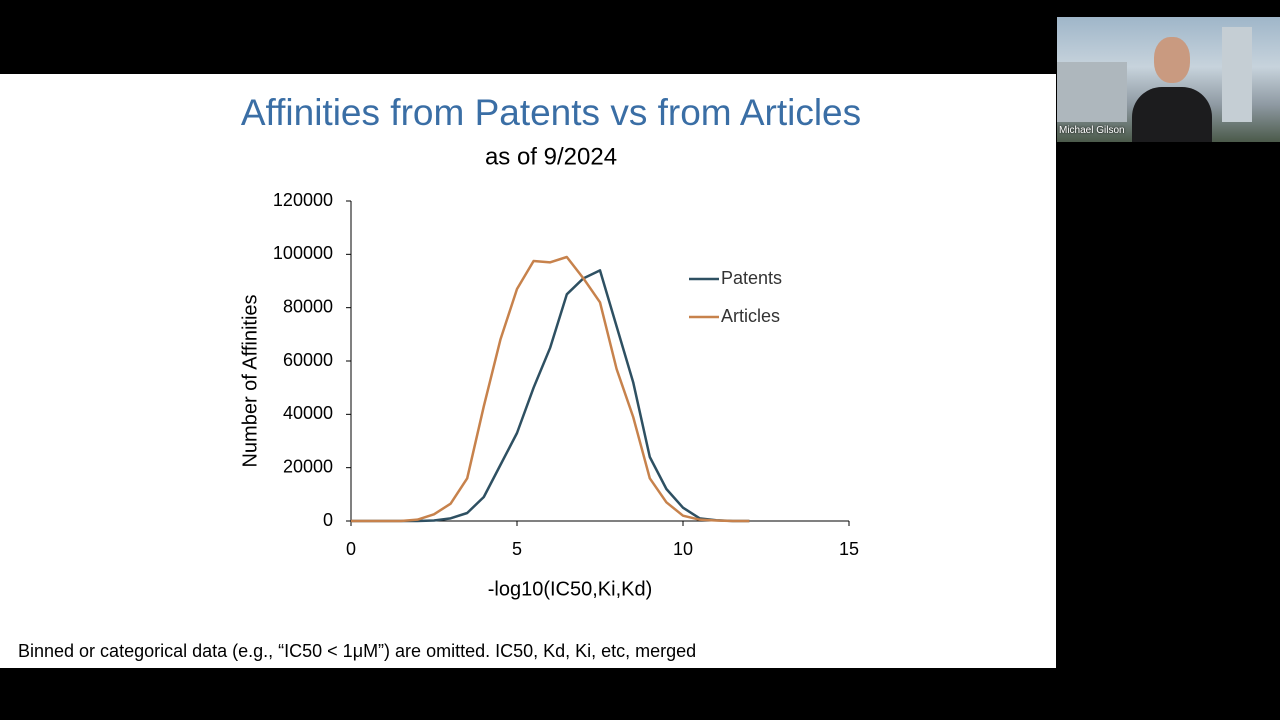 Image resolution: width=1280 pixels, height=720 pixels. I want to click on y-axis-label: Number of Affinities, so click(250, 380).